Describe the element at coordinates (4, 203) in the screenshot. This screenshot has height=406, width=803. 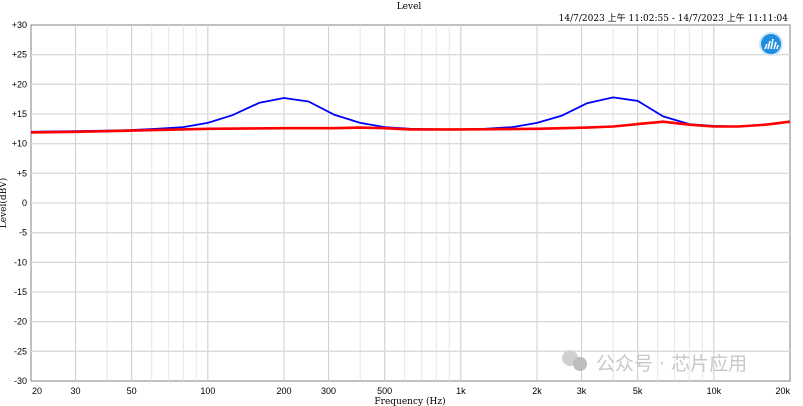
I see `y-axis-label: Level(dBV)` at that location.